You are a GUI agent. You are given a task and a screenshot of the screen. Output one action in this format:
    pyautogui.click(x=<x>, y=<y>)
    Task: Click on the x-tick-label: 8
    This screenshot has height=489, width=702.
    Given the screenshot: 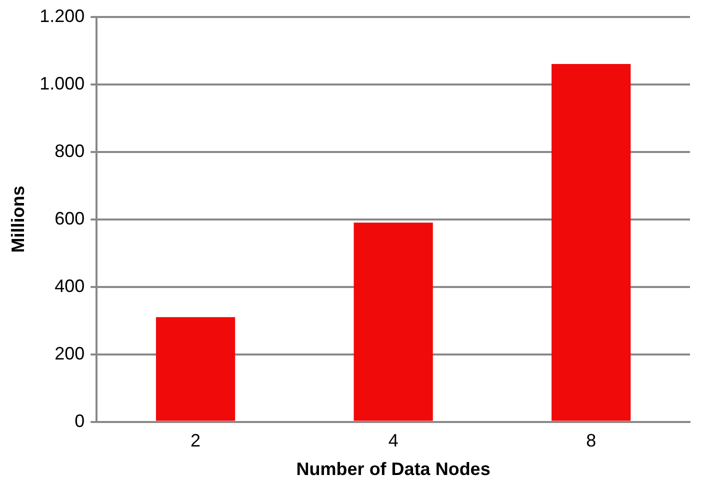 What is the action you would take?
    pyautogui.click(x=591, y=440)
    